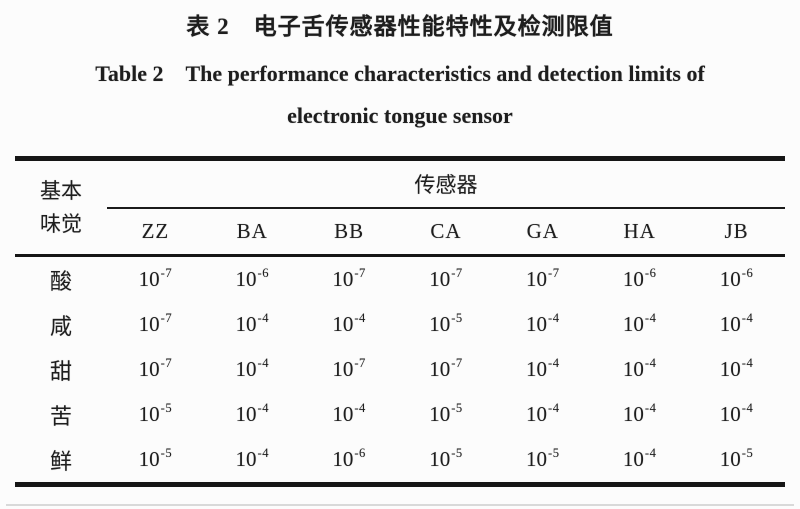 Image resolution: width=800 pixels, height=509 pixels. Describe the element at coordinates (639, 231) in the screenshot. I see `column-header: HA` at that location.